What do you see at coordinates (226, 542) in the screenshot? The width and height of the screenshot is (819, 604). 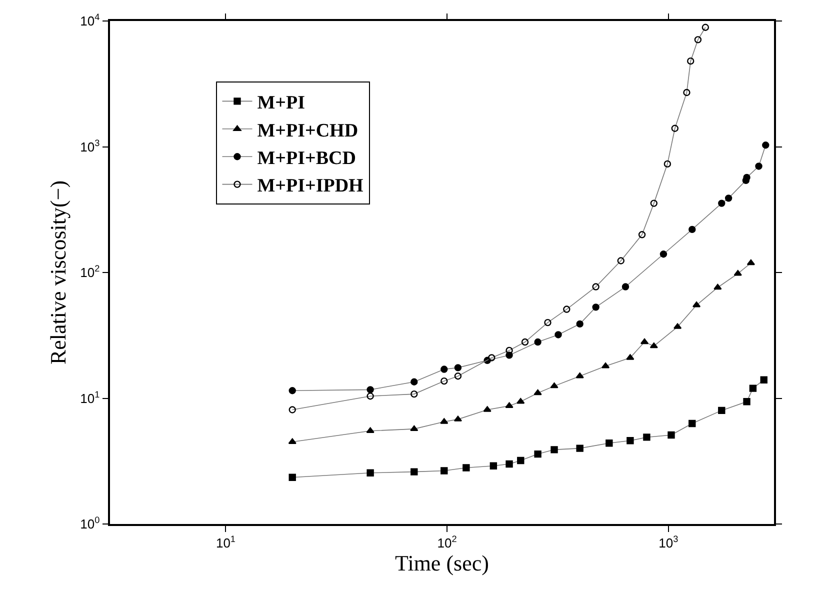 I see `x-tick-label: 10$^{1}$` at bounding box center [226, 542].